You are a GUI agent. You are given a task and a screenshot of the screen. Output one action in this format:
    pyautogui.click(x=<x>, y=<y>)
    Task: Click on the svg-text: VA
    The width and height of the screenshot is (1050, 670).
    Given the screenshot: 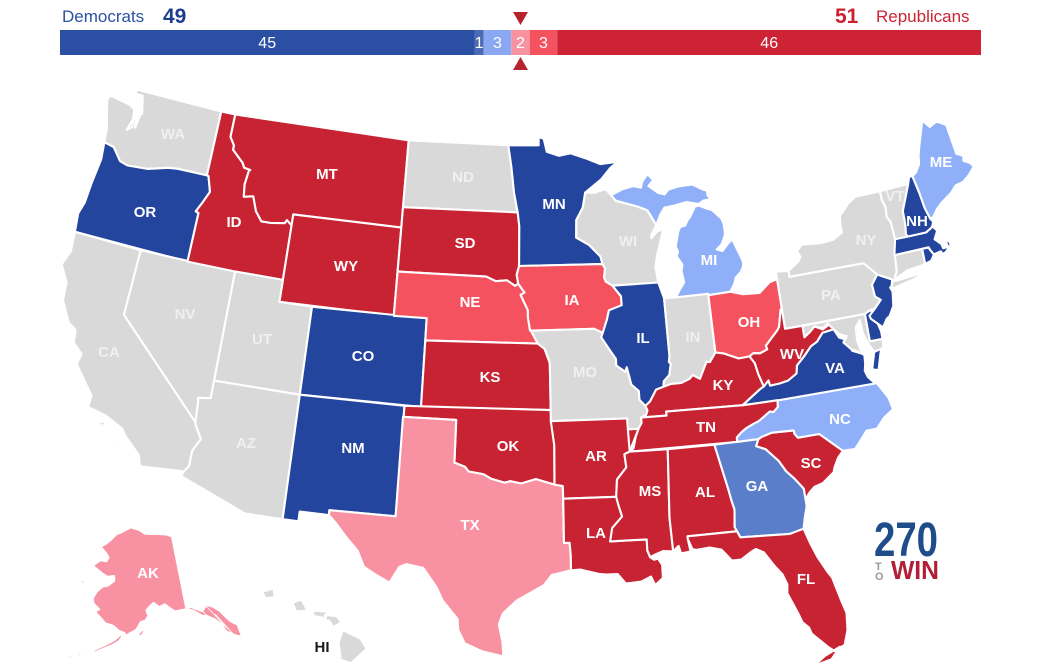 What is the action you would take?
    pyautogui.click(x=835, y=368)
    